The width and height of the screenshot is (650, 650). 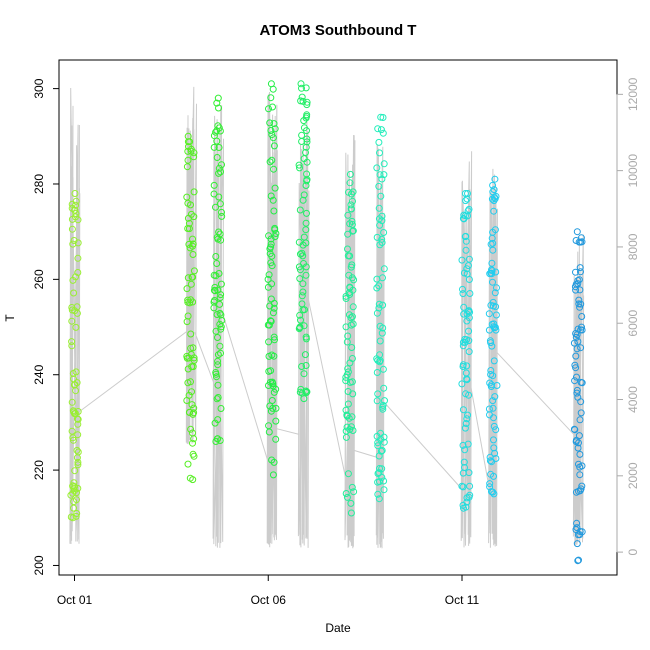 What do you see at coordinates (338, 30) in the screenshot?
I see `chart-title: ATOM3 Southbound T` at bounding box center [338, 30].